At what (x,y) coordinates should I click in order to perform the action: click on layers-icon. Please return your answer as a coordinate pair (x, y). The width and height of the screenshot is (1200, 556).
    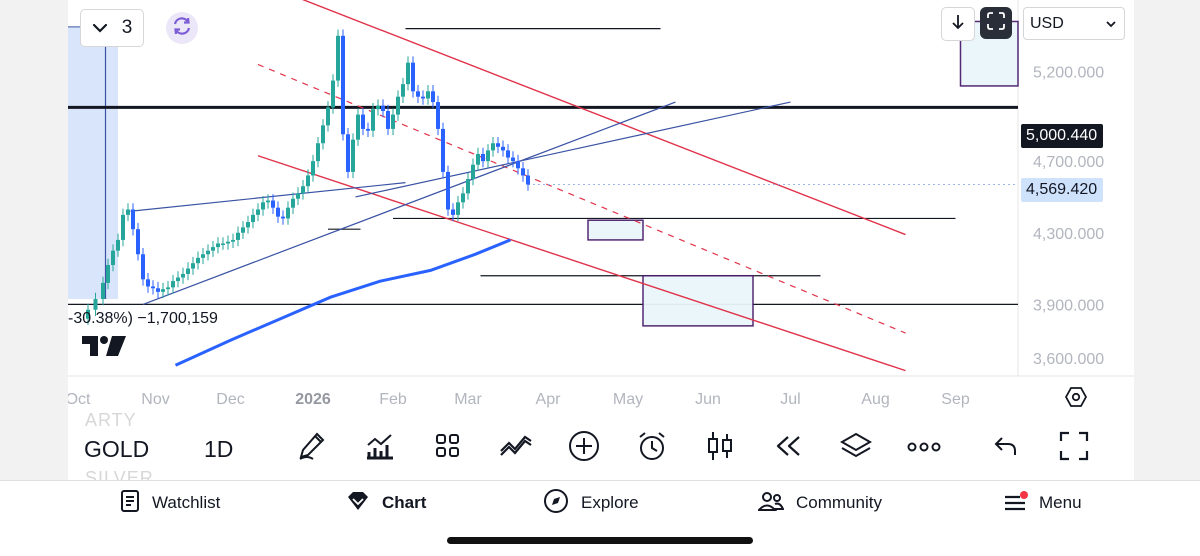
    Looking at the image, I should click on (856, 448).